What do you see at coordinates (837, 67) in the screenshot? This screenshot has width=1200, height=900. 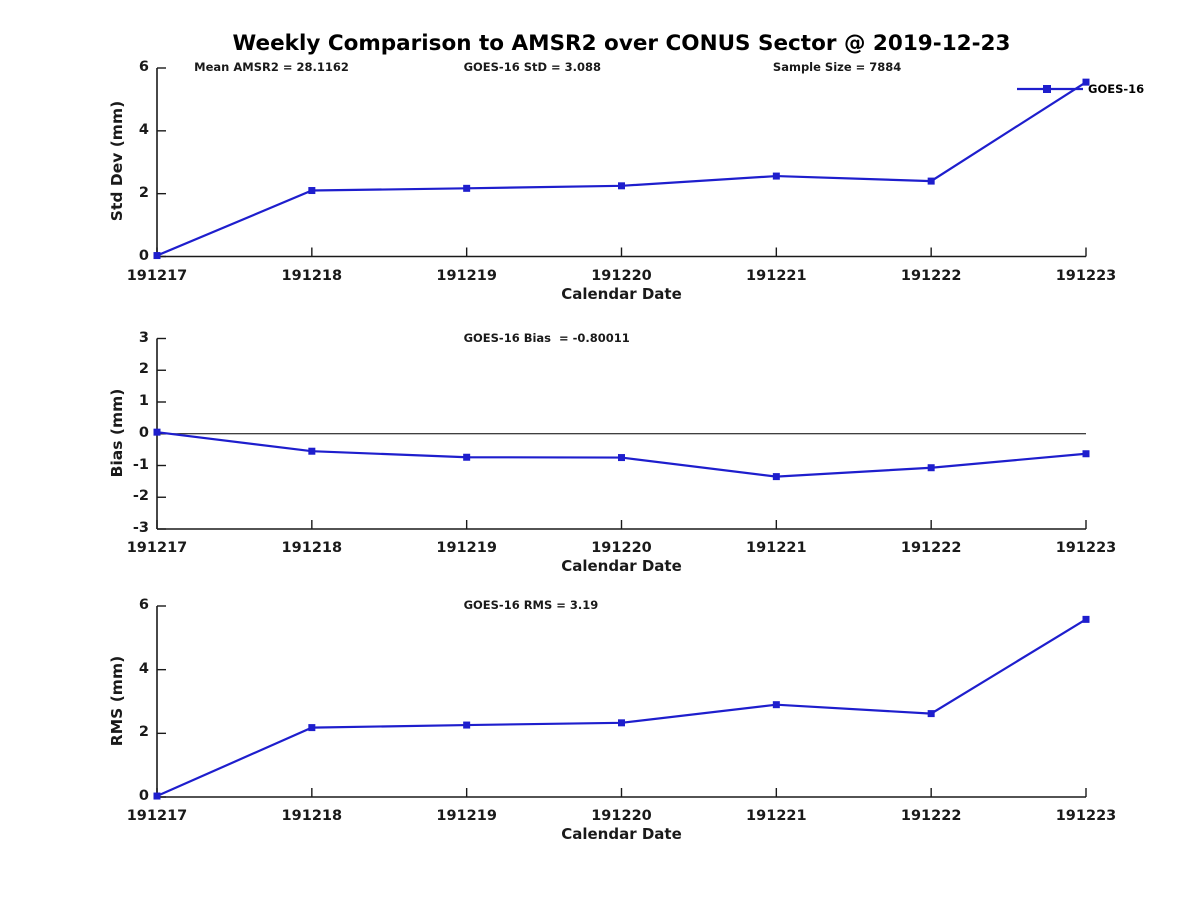 I see `std-dev-annotation: Sample Size = 7884` at bounding box center [837, 67].